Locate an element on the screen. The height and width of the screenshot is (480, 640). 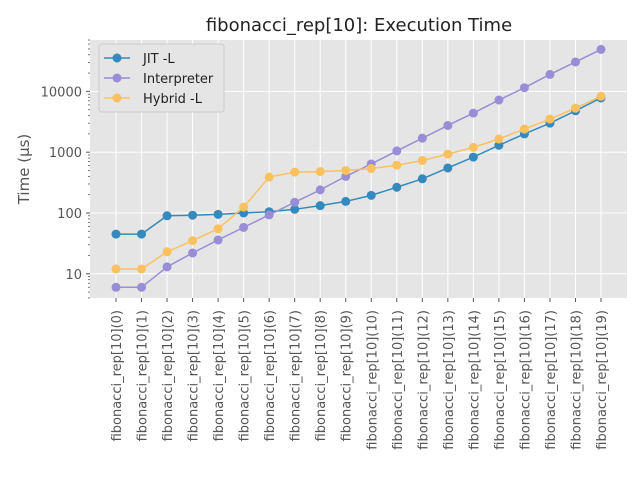
legend-items: JIT -L Interpreter Hybrid -L is located at coordinates (159, 79).